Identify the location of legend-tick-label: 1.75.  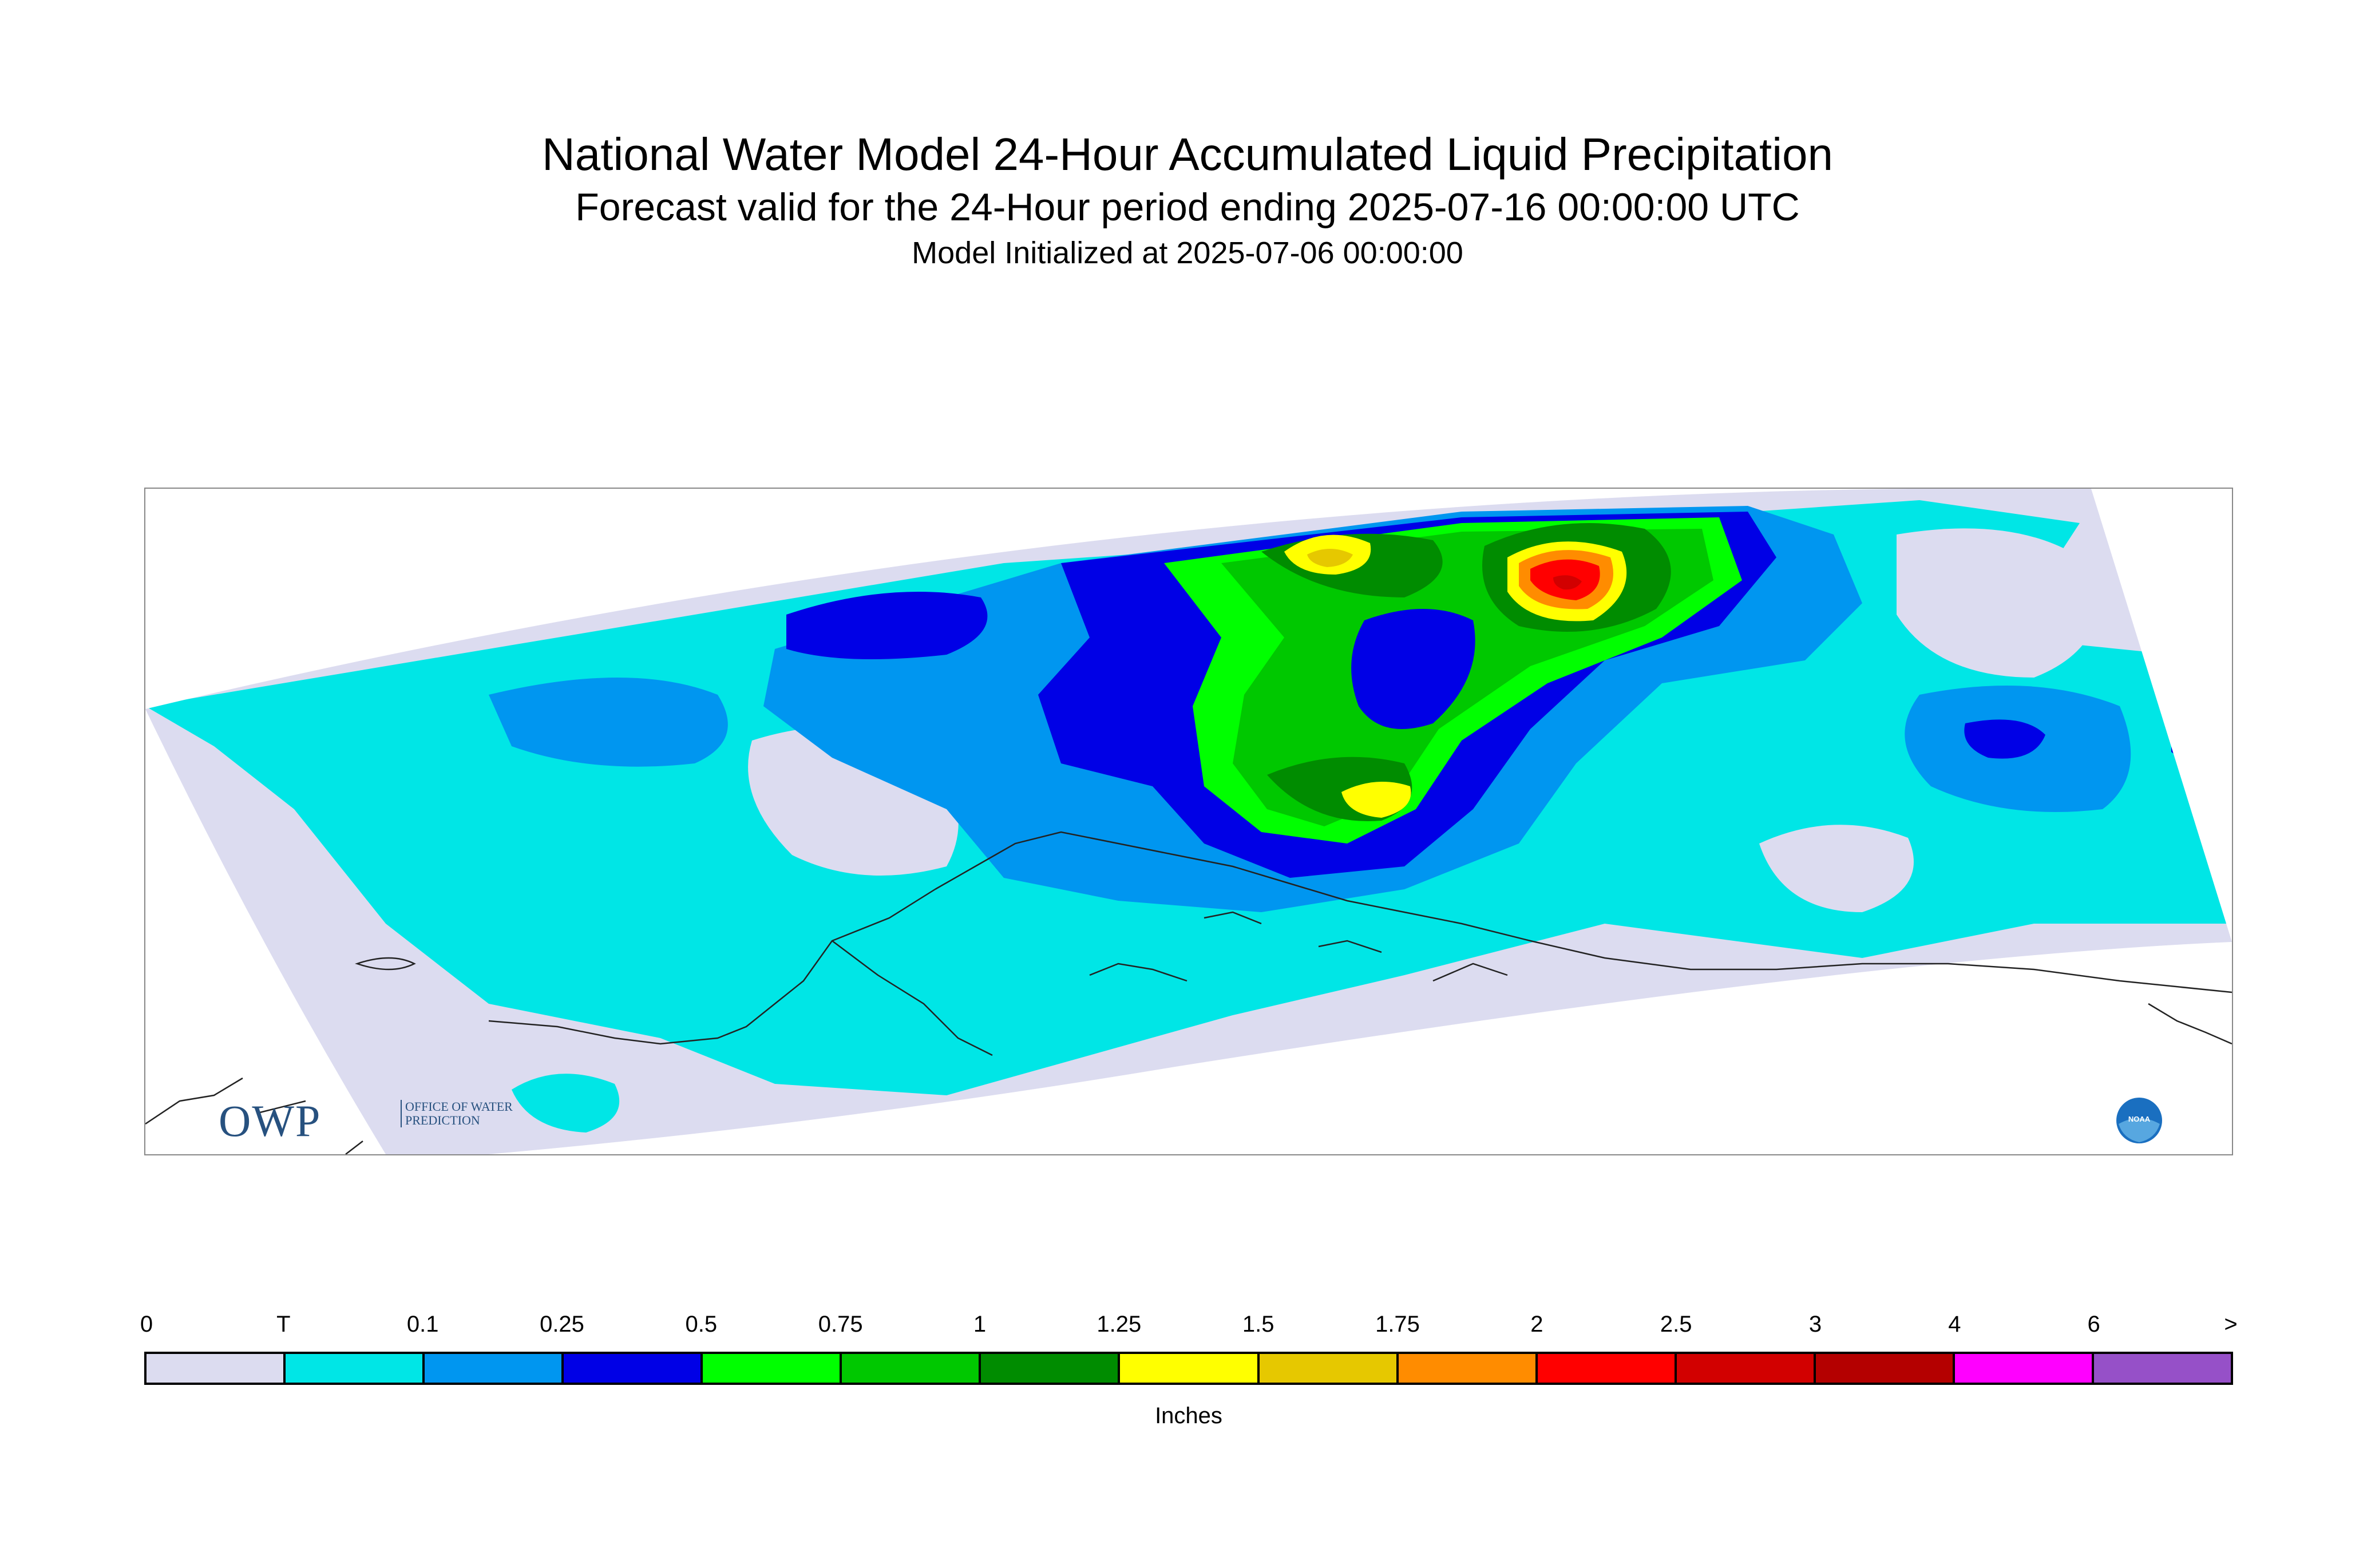
(1398, 1324).